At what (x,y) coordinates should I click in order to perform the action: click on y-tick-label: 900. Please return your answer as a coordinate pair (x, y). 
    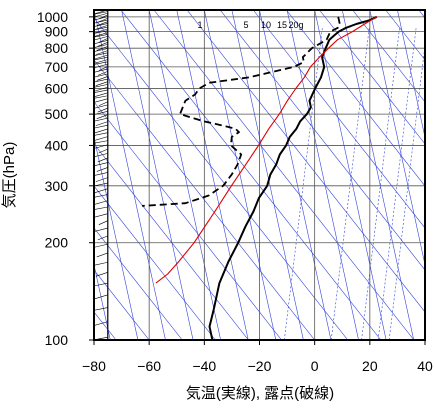
    Looking at the image, I should click on (57, 32).